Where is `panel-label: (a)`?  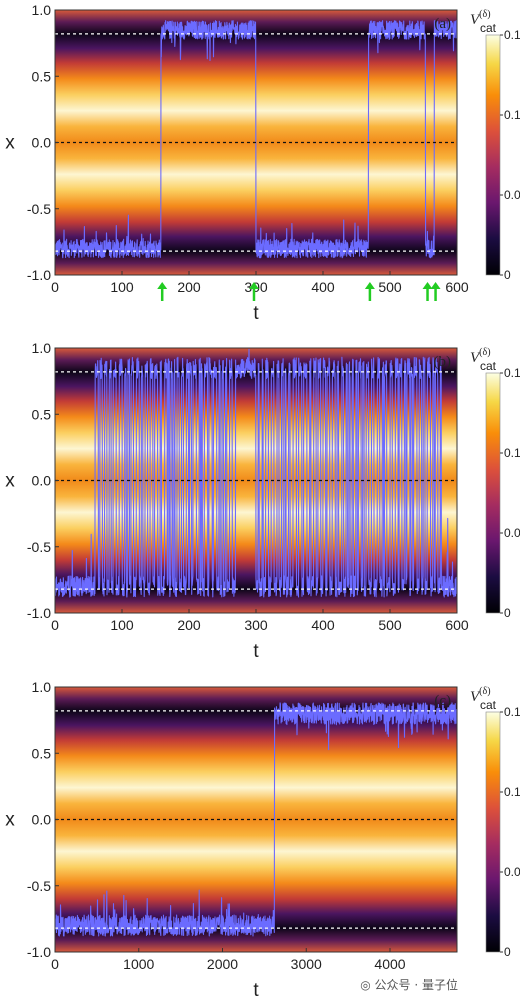 panel-label: (a) is located at coordinates (442, 24).